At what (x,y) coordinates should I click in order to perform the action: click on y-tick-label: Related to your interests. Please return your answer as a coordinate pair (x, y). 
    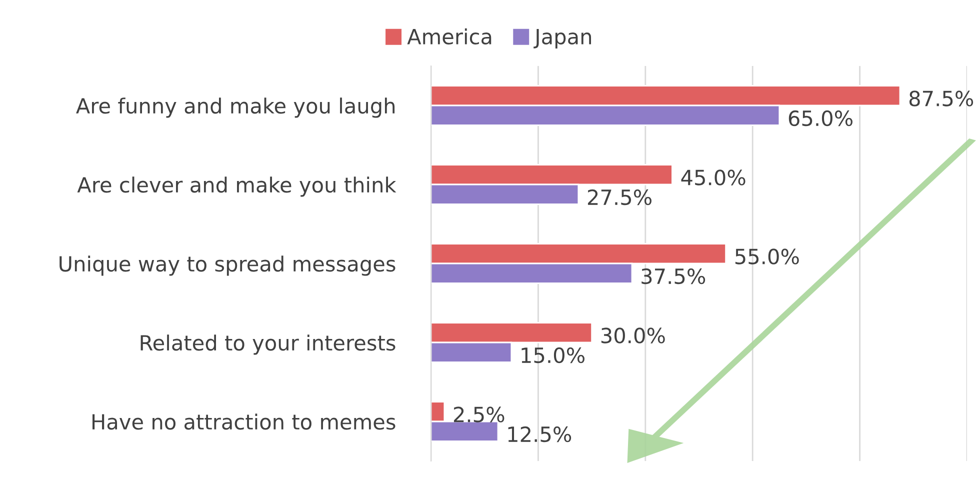
    Looking at the image, I should click on (268, 344).